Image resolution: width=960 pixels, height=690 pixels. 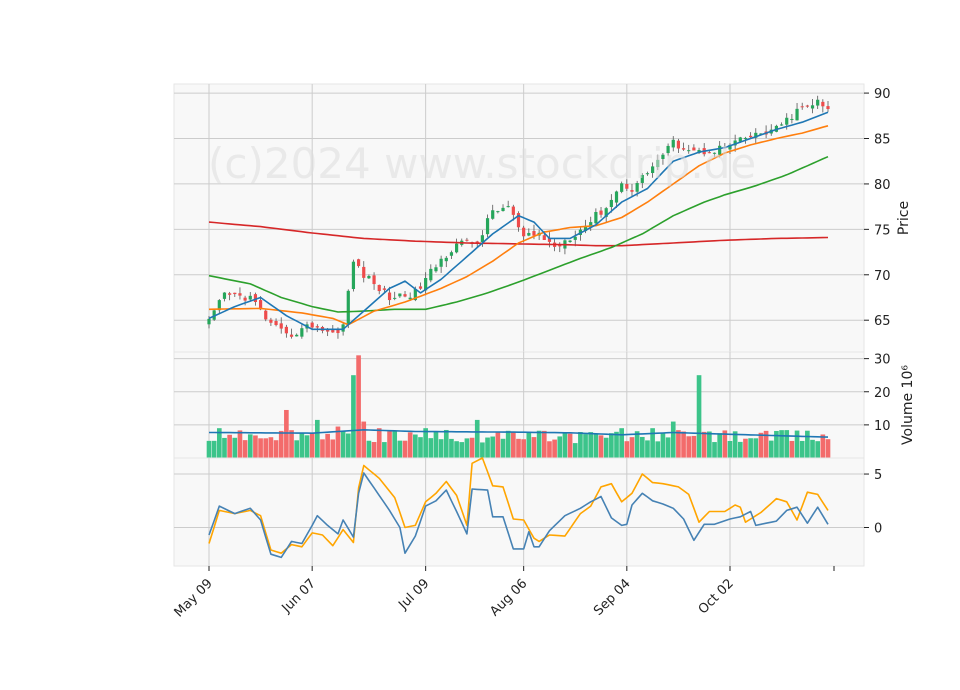 I want to click on price-tick-label-5: 90, so click(x=882, y=94).